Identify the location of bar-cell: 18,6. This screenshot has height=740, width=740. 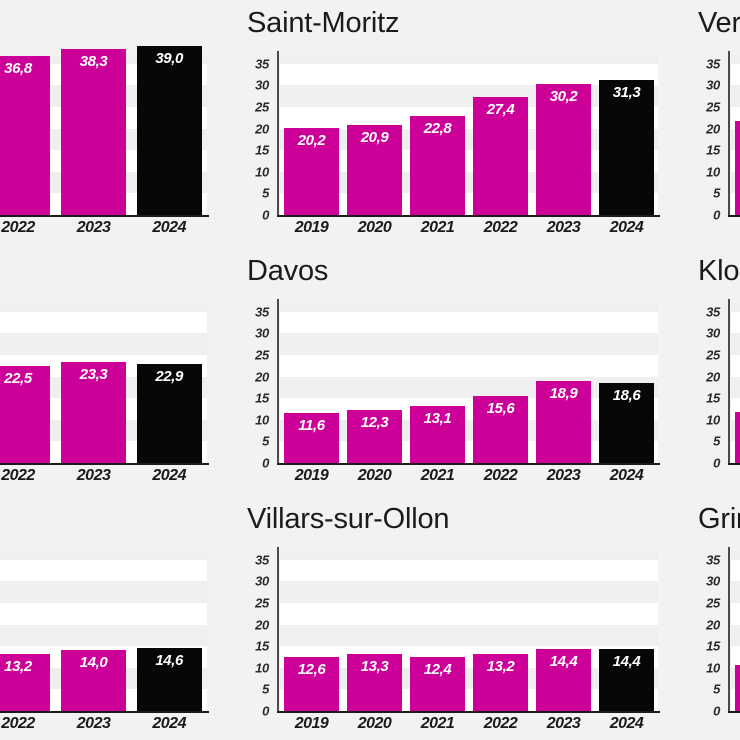
(626, 383).